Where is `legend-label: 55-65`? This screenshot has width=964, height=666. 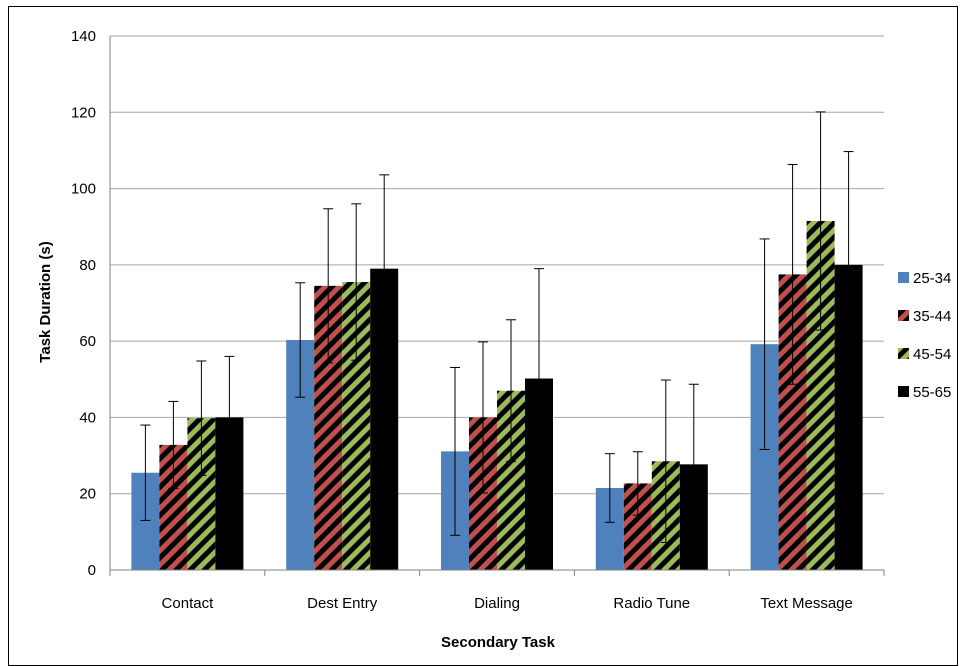
legend-label: 55-65 is located at coordinates (932, 392).